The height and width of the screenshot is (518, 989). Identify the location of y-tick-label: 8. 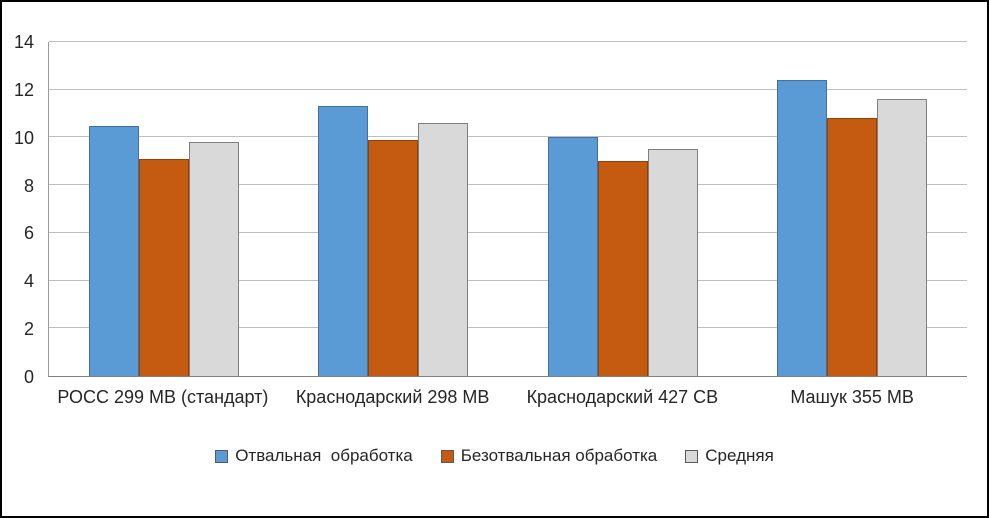
(28, 185).